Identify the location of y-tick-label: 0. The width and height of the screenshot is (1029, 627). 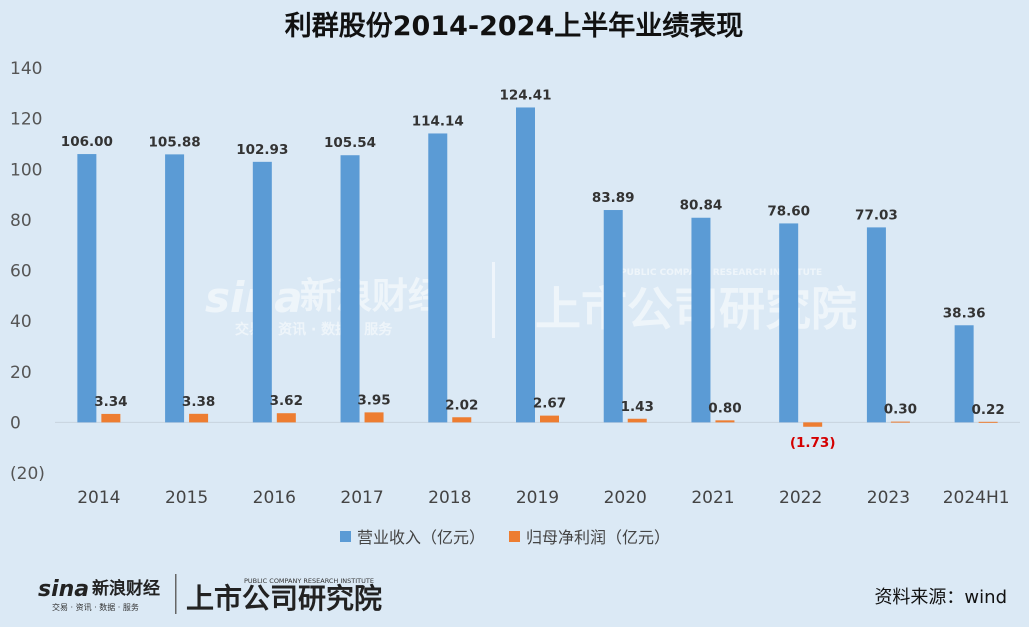
(15, 423).